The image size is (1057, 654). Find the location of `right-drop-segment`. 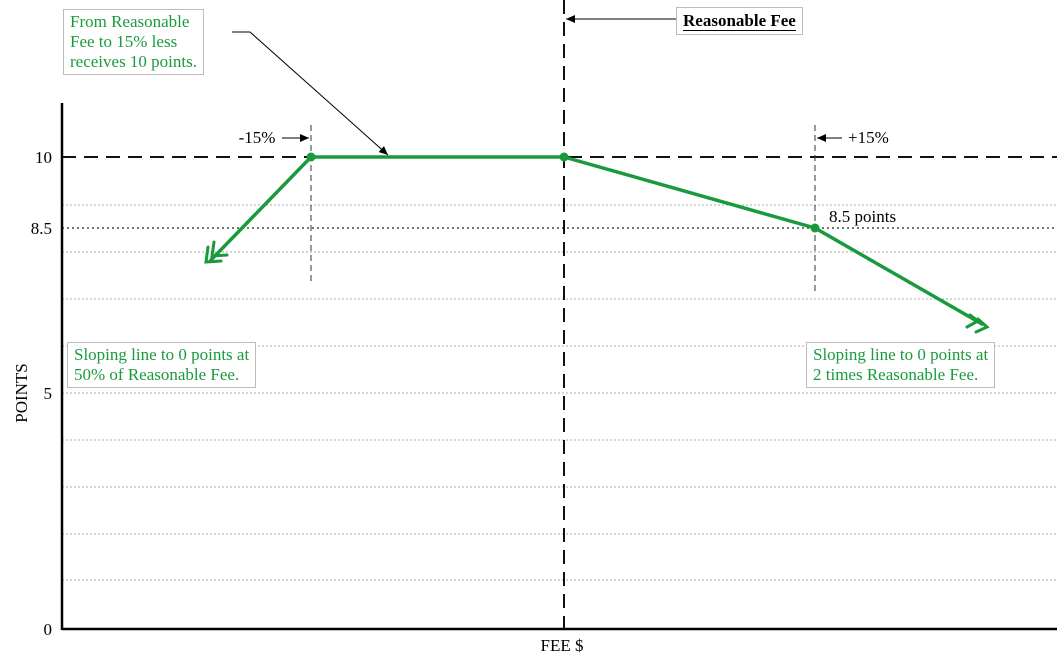

right-drop-segment is located at coordinates (689, 192).